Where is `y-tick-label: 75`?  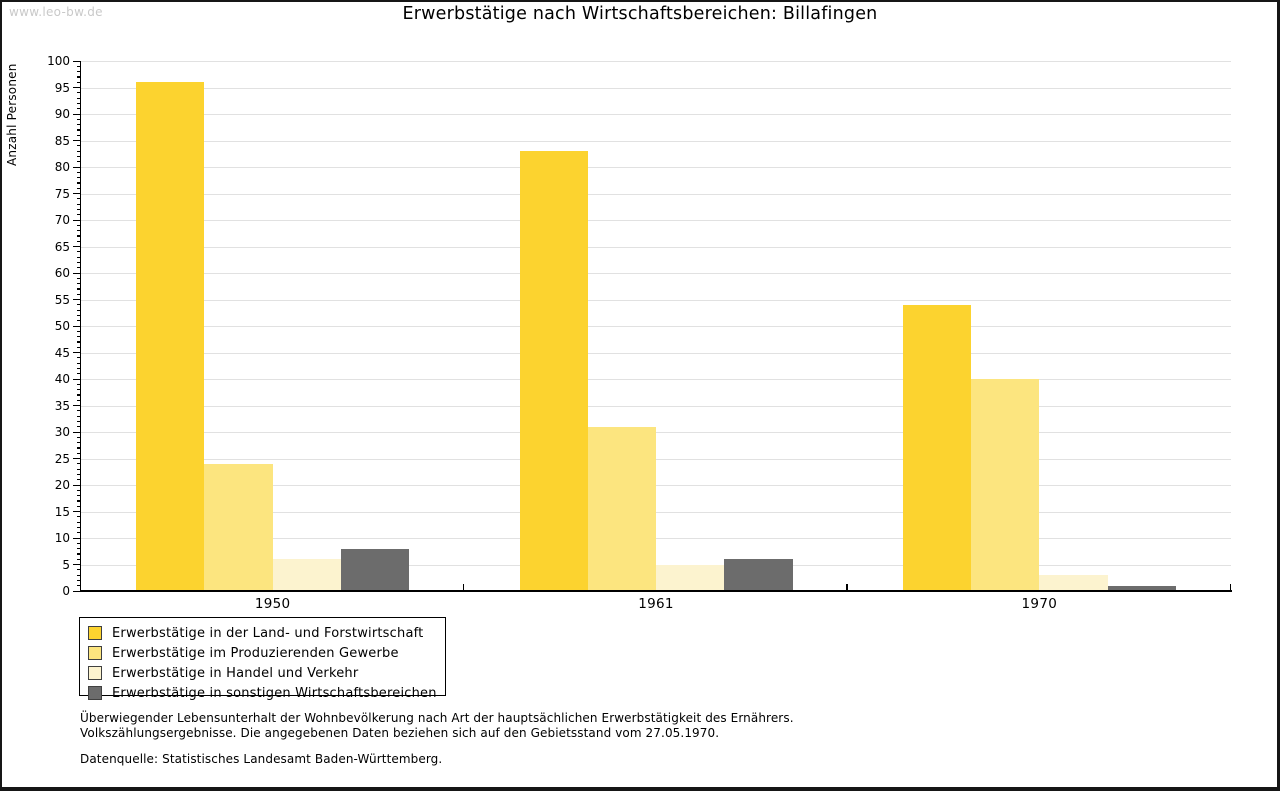 y-tick-label: 75 is located at coordinates (62, 193).